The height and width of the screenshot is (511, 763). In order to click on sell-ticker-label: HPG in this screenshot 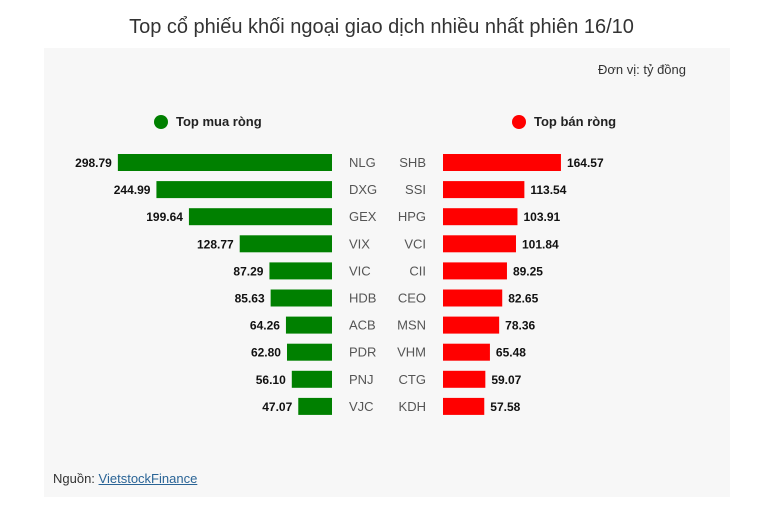, I will do `click(412, 216)`.